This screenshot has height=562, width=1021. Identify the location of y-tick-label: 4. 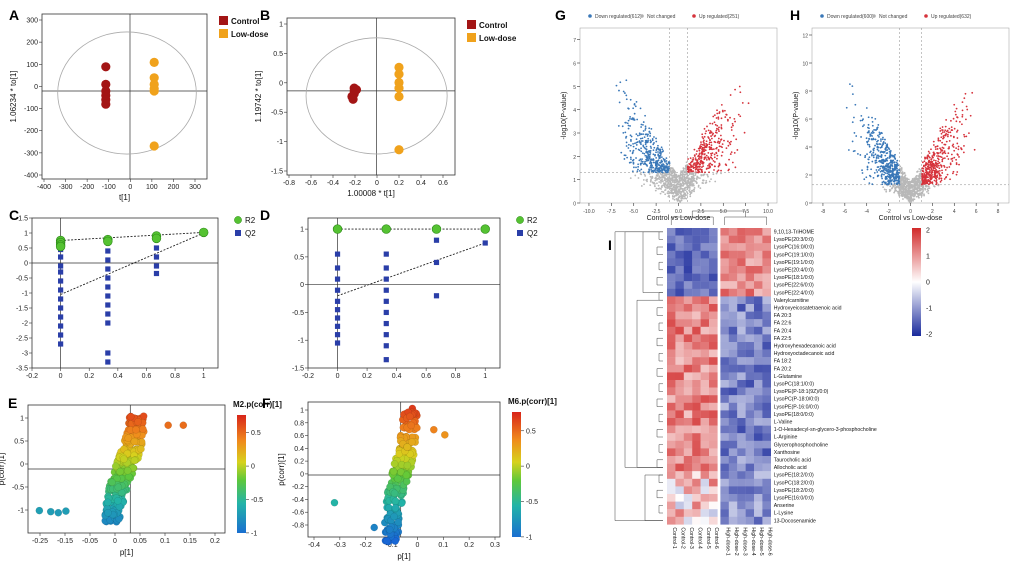
(574, 111).